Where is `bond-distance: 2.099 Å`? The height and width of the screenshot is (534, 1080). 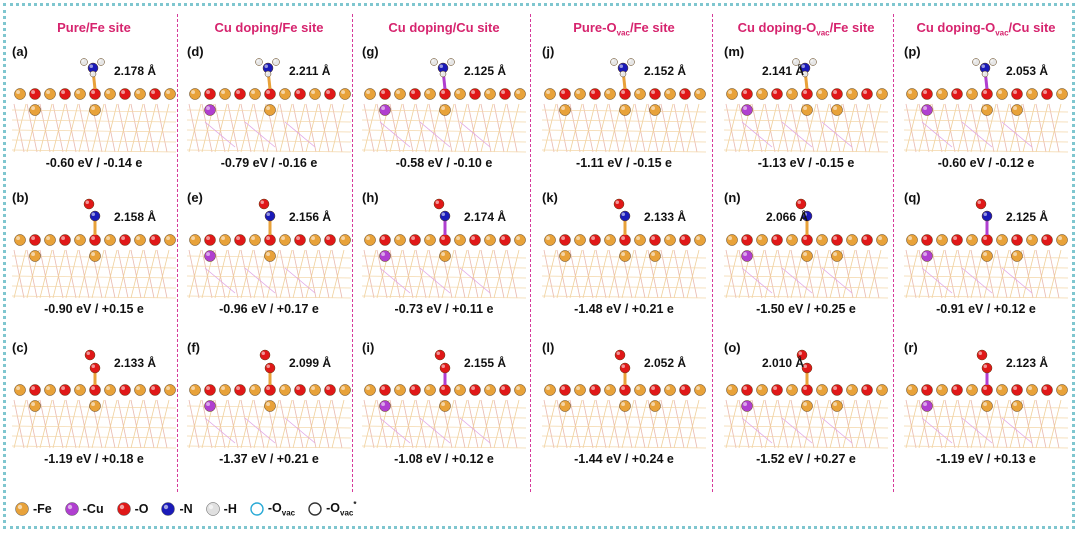 bond-distance: 2.099 Å is located at coordinates (310, 363).